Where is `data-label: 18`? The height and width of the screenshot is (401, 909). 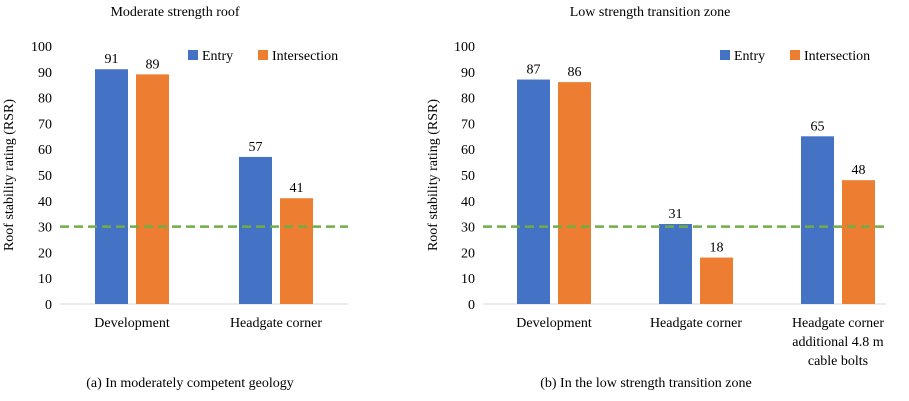 data-label: 18 is located at coordinates (717, 248).